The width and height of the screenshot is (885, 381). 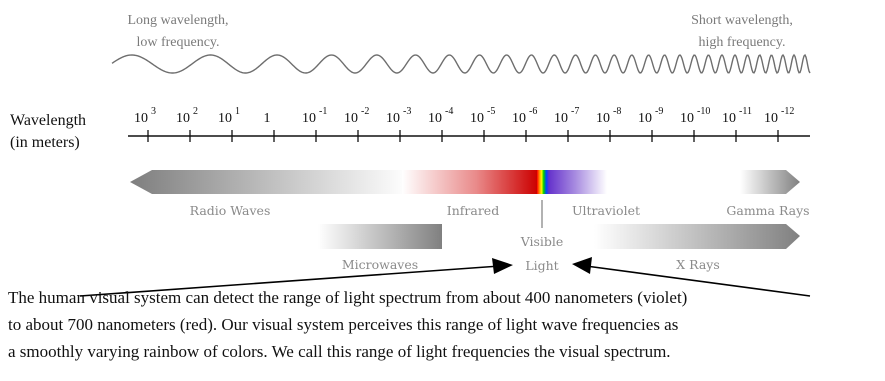 What do you see at coordinates (533, 111) in the screenshot?
I see `axis-tick-exponent: -6` at bounding box center [533, 111].